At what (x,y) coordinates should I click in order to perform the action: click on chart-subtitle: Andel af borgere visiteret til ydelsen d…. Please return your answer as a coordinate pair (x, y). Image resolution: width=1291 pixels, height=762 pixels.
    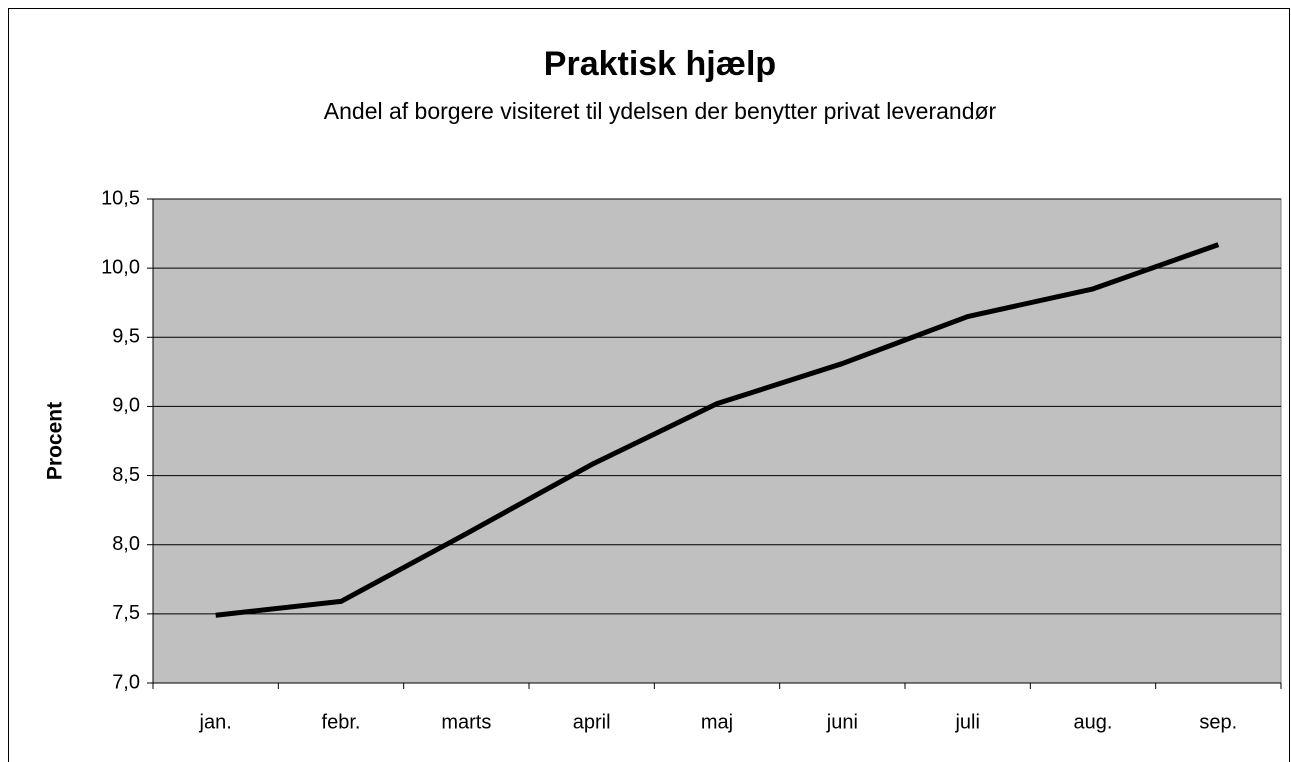
    Looking at the image, I should click on (660, 111).